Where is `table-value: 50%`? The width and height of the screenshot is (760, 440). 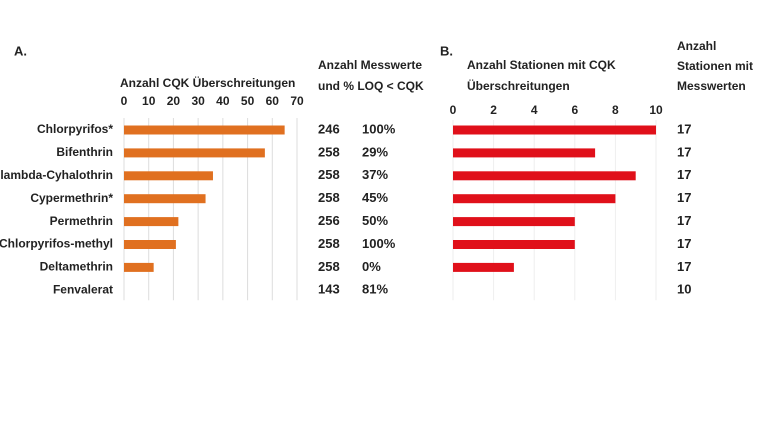
table-value: 50% is located at coordinates (375, 220).